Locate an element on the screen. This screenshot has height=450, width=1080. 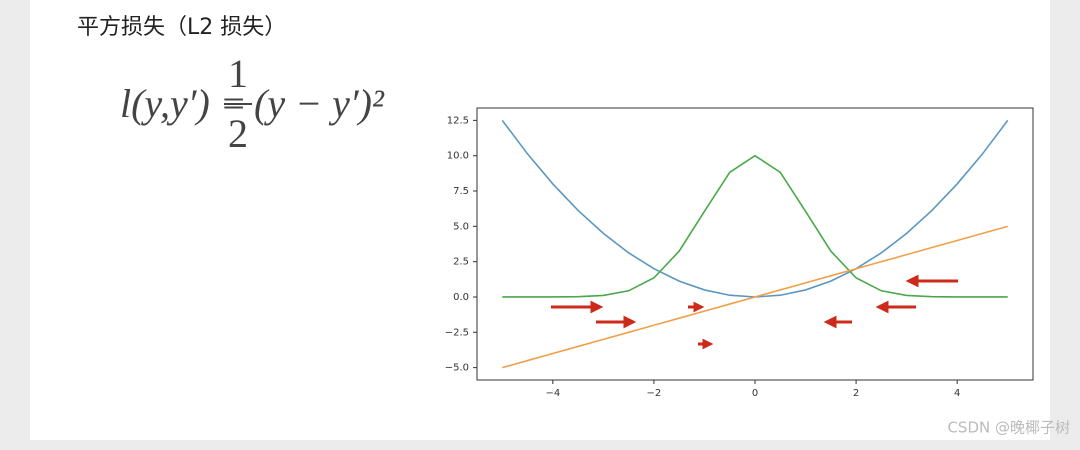
y-tick-label: 10.0 is located at coordinates (458, 156).